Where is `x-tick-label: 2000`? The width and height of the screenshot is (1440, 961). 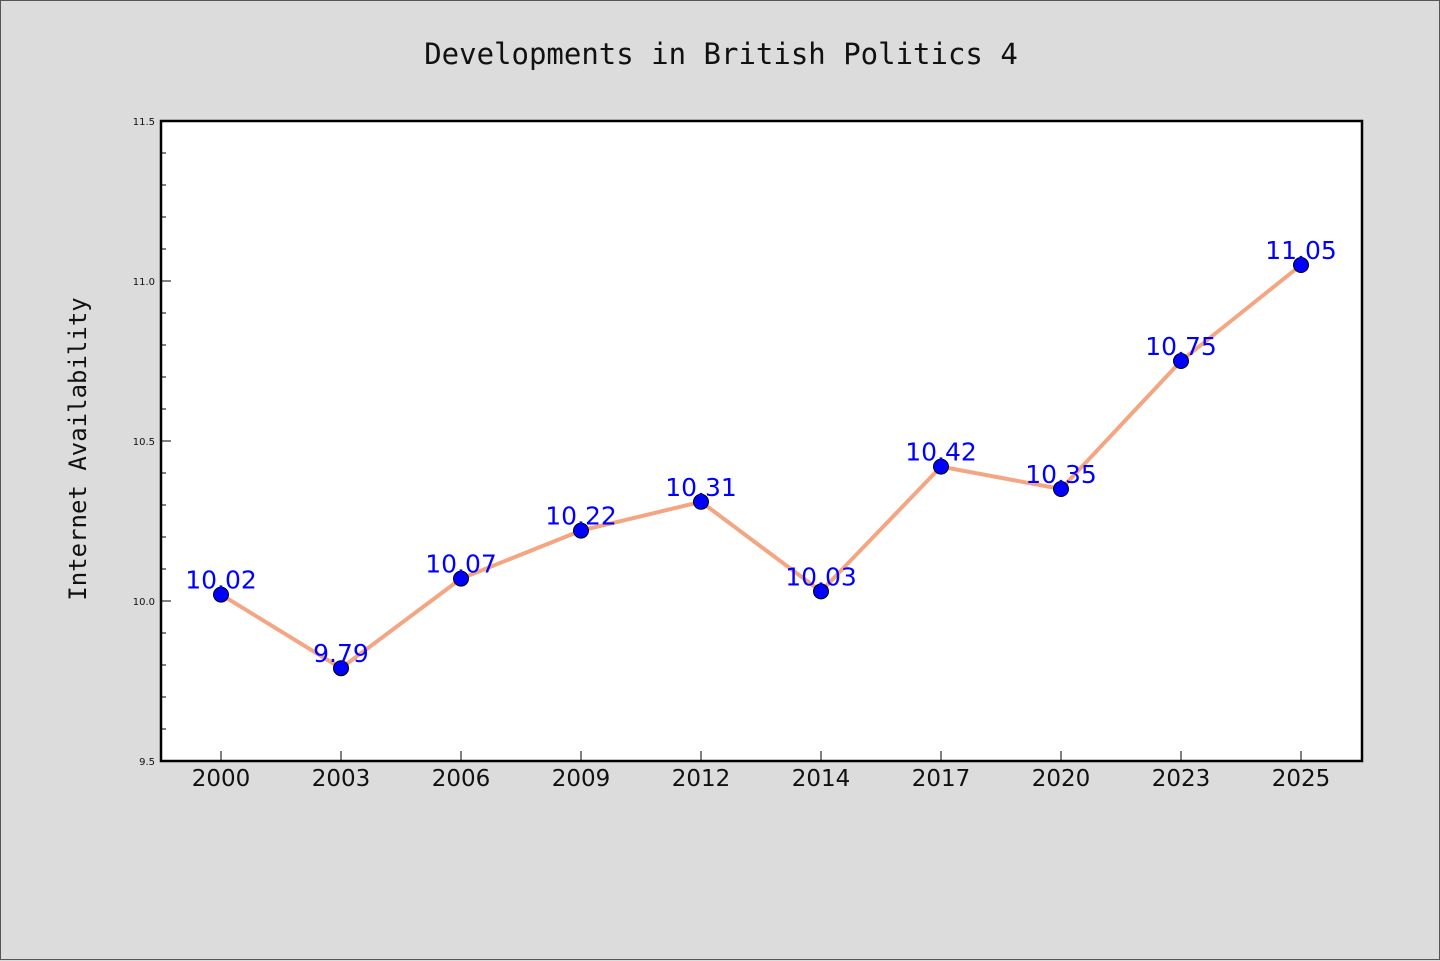 x-tick-label: 2000 is located at coordinates (221, 779).